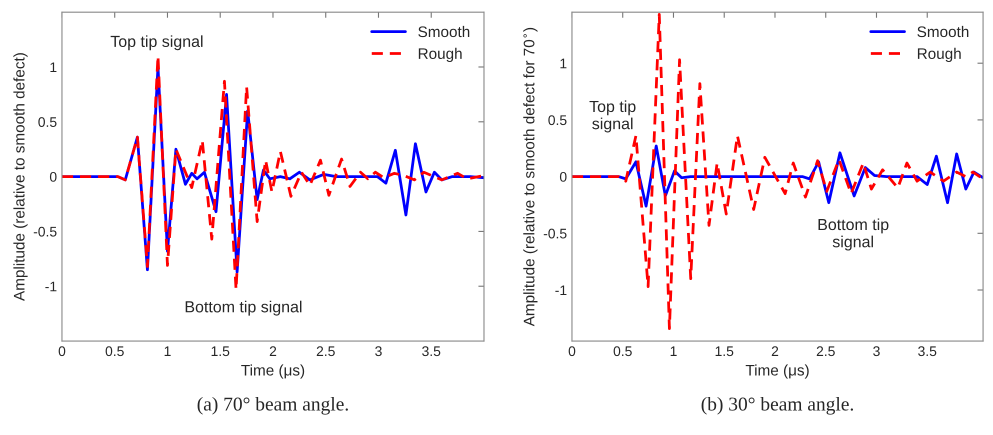 The width and height of the screenshot is (993, 435). Describe the element at coordinates (273, 405) in the screenshot. I see `text: (a) 70° beam angle.` at that location.